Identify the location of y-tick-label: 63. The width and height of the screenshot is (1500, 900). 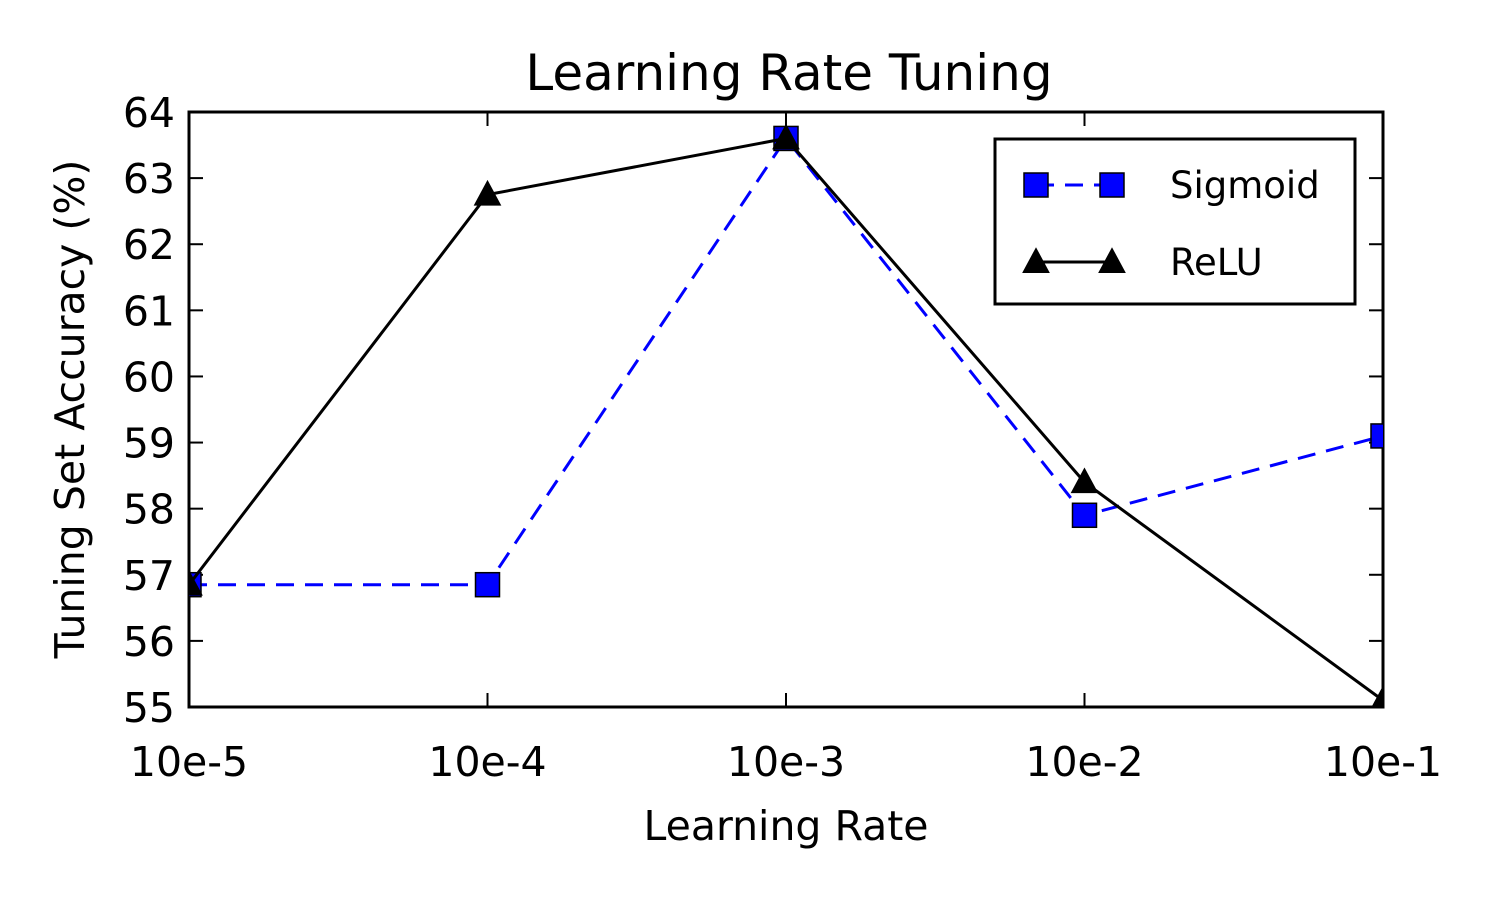
(149, 179).